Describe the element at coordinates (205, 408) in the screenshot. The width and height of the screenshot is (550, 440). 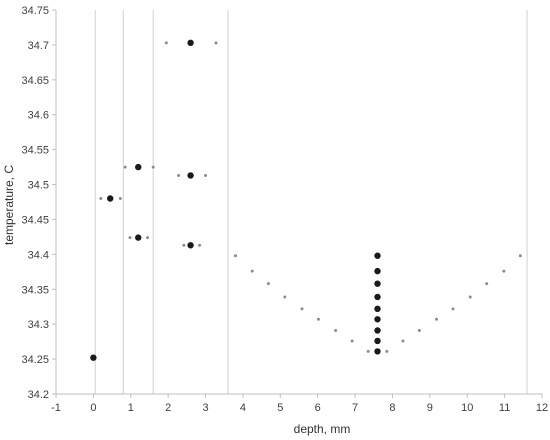
I see `x-tick-label: 3` at that location.